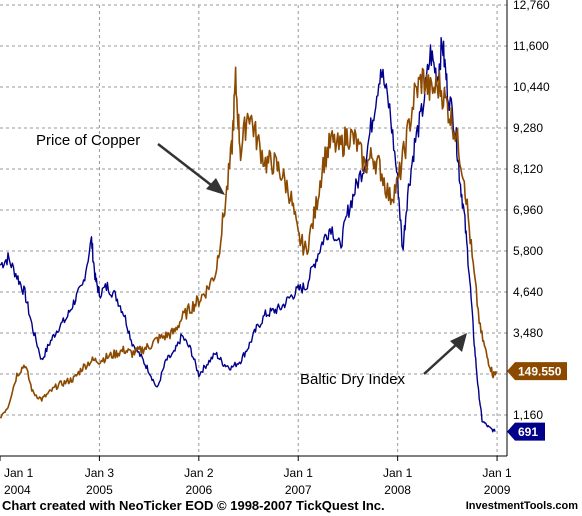 The width and height of the screenshot is (582, 516). Describe the element at coordinates (528, 415) in the screenshot. I see `y-tick-label: 1,160` at that location.